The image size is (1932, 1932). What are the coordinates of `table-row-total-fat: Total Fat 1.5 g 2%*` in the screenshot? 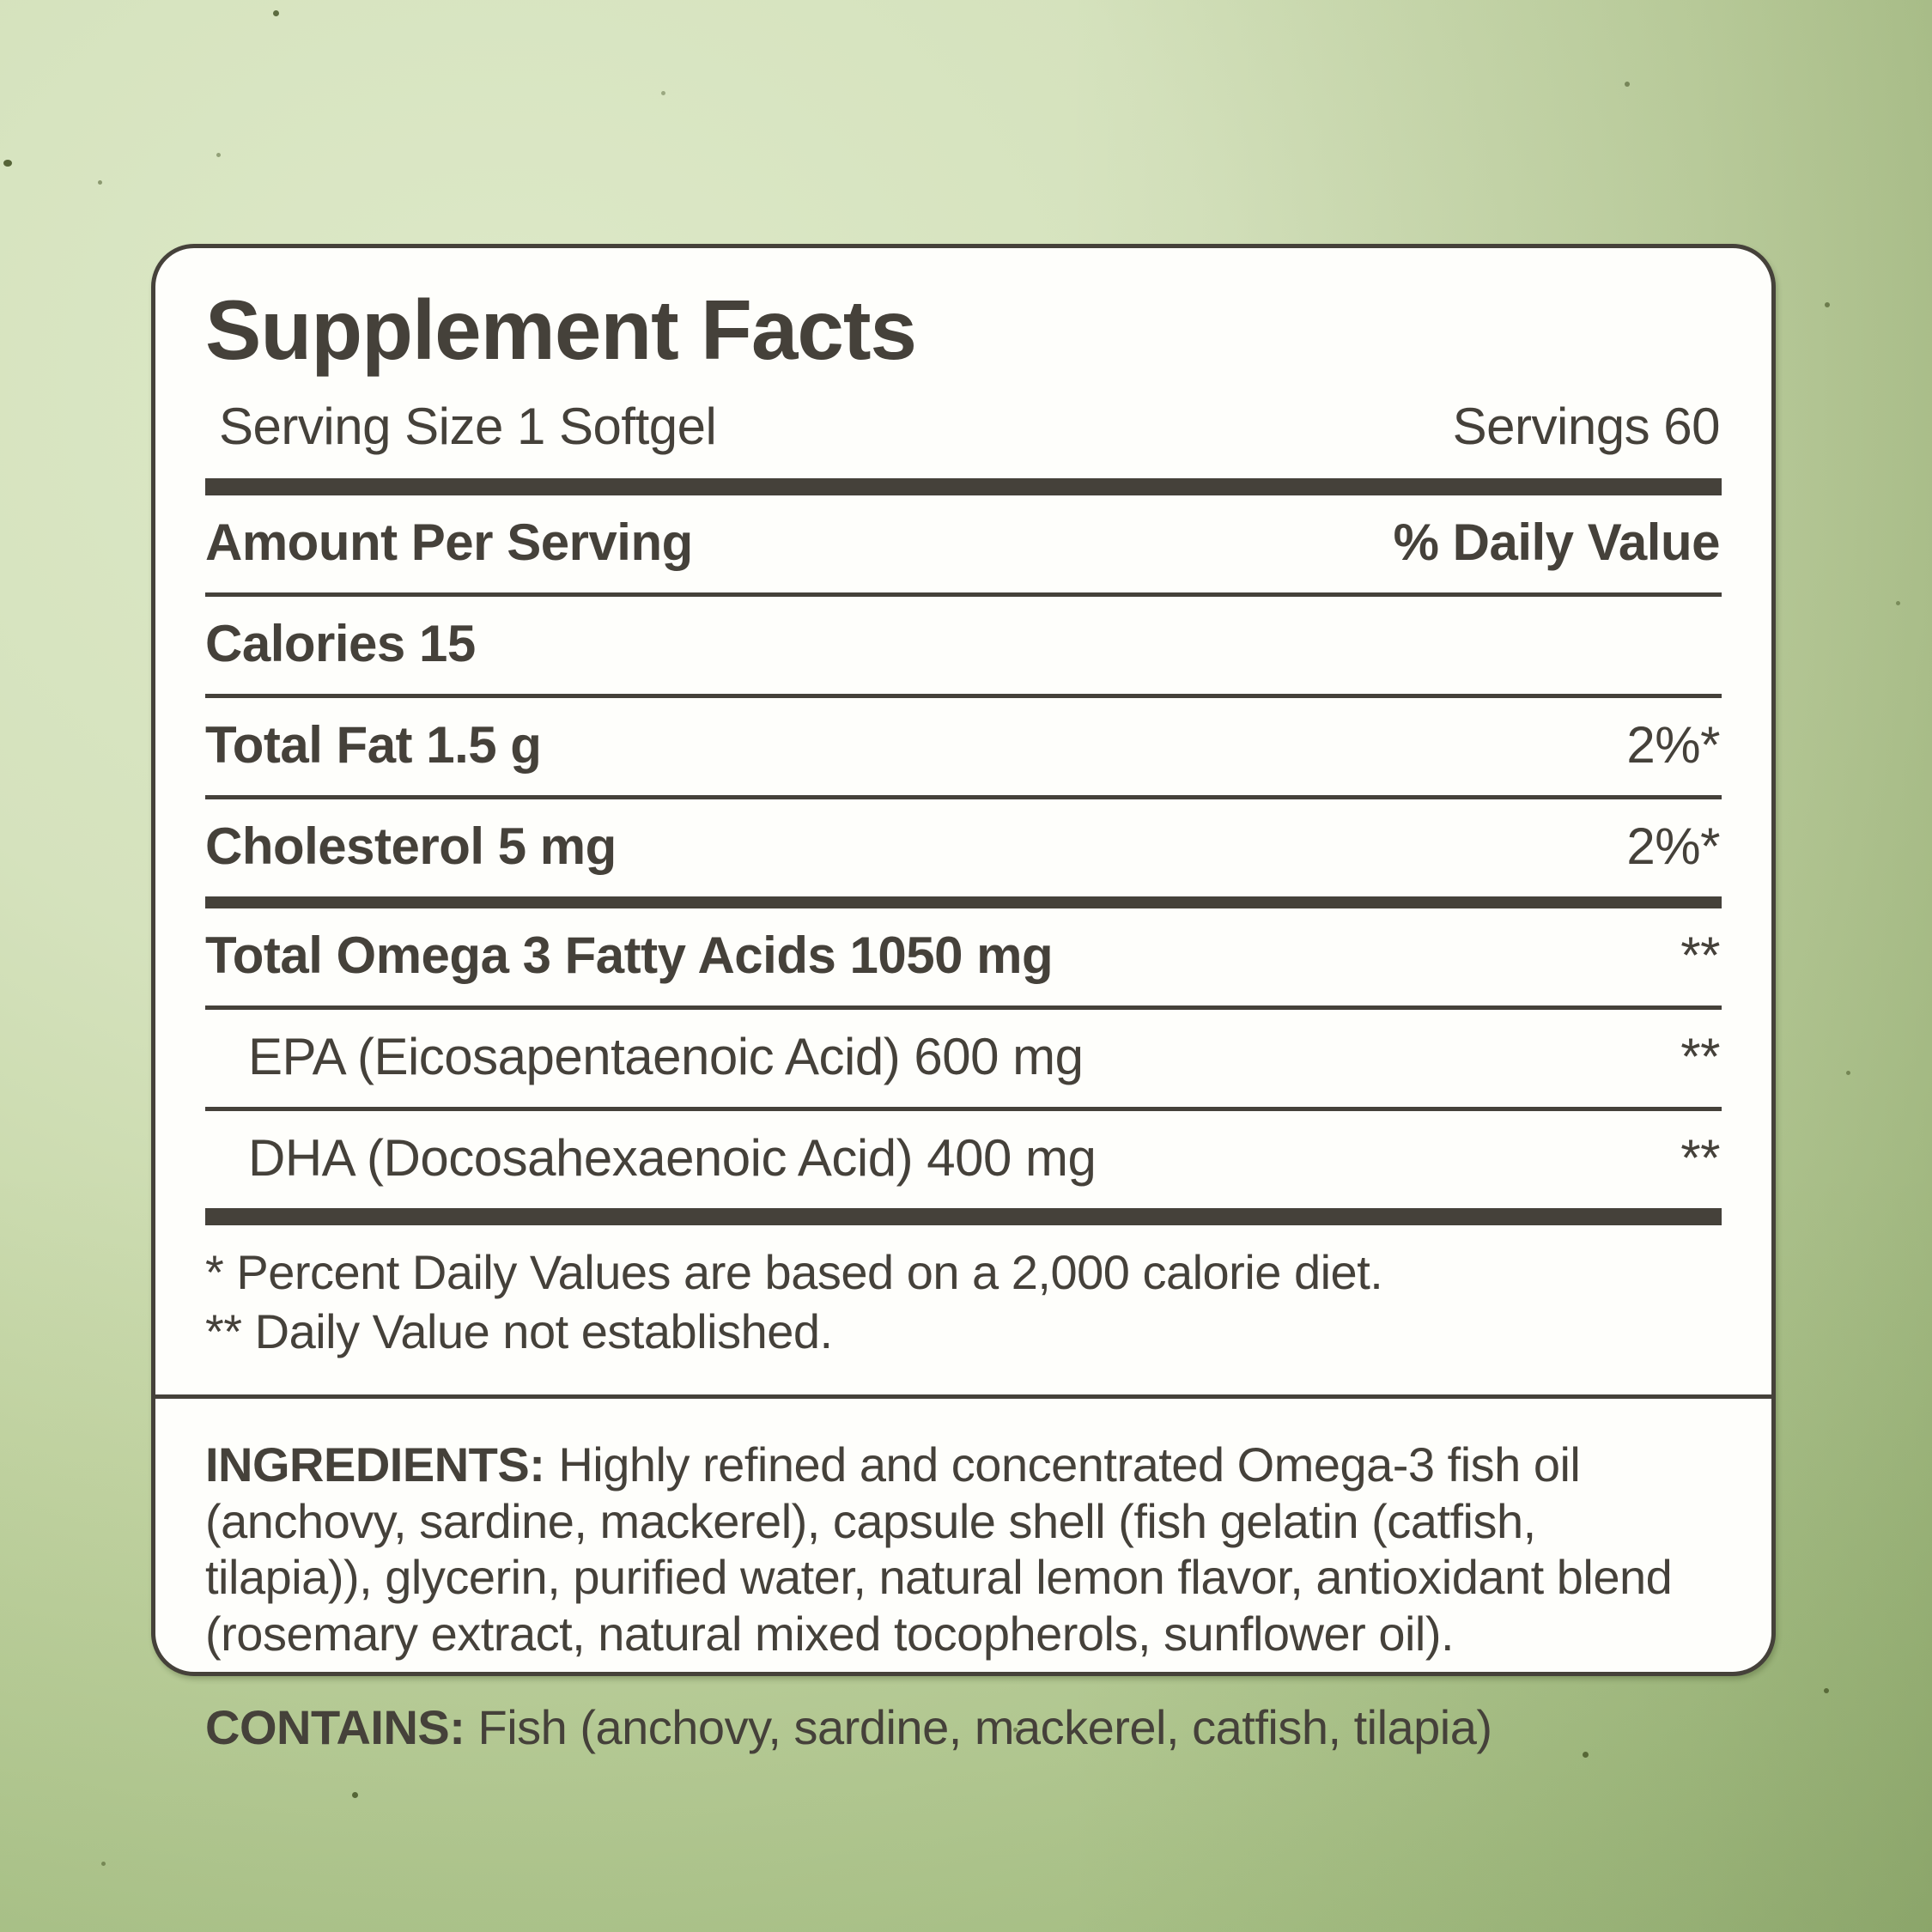 It's located at (963, 748).